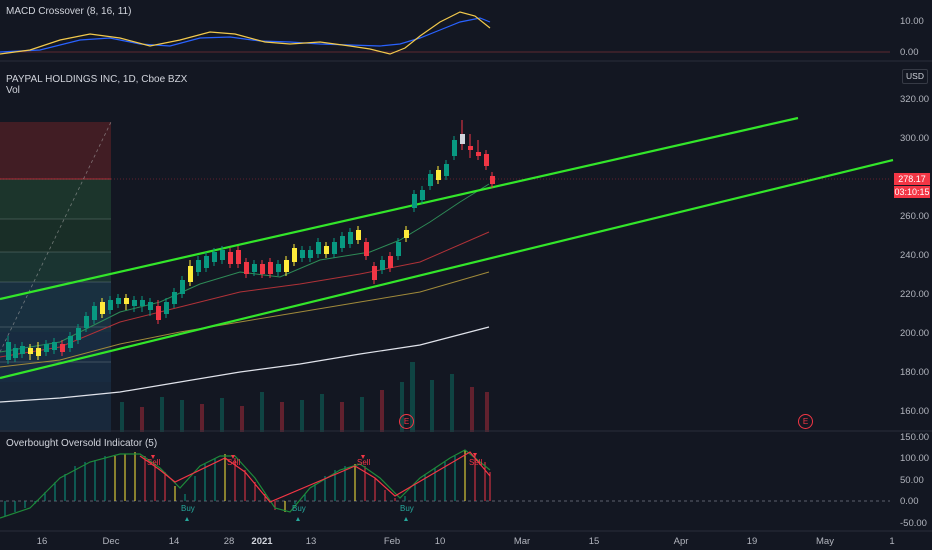  What do you see at coordinates (915, 255) in the screenshot?
I see `price-tick-240: 240.00` at bounding box center [915, 255].